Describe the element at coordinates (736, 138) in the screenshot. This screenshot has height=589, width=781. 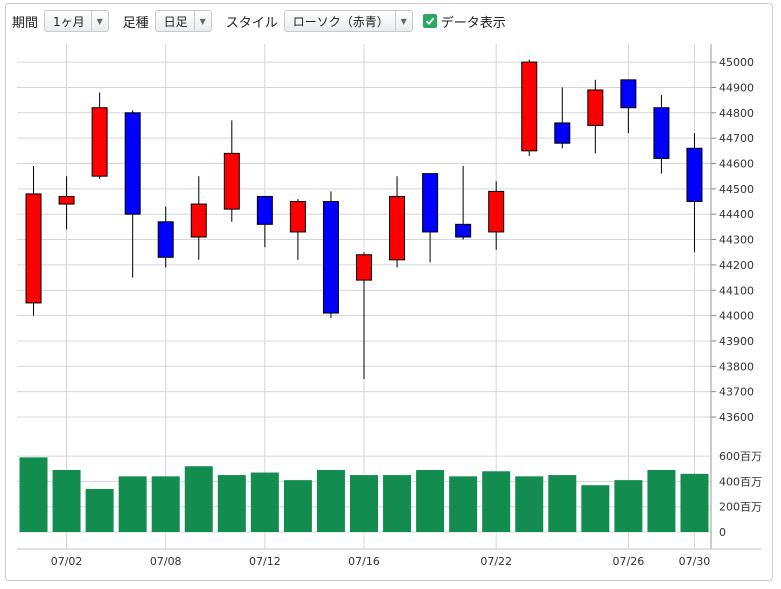
I see `price-tick-label: 44700` at that location.